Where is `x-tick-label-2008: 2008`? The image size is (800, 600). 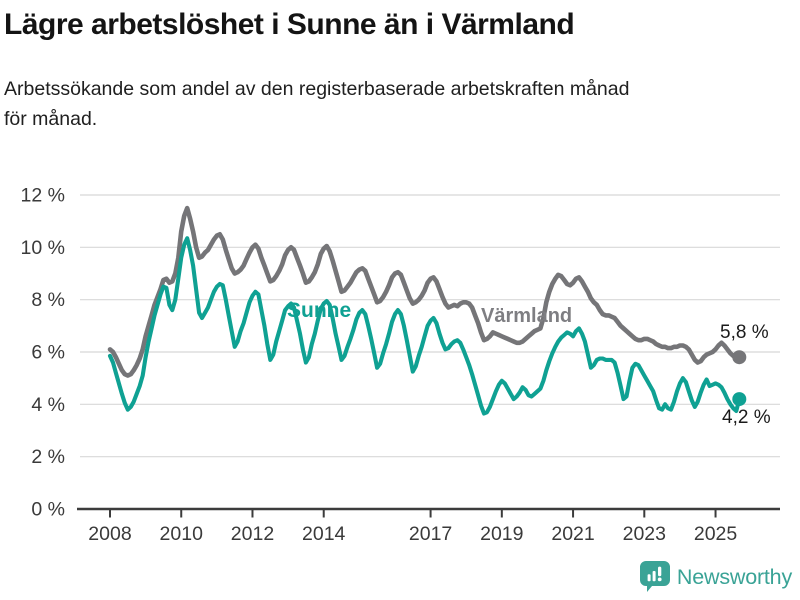
x-tick-label-2008: 2008 is located at coordinates (109, 534).